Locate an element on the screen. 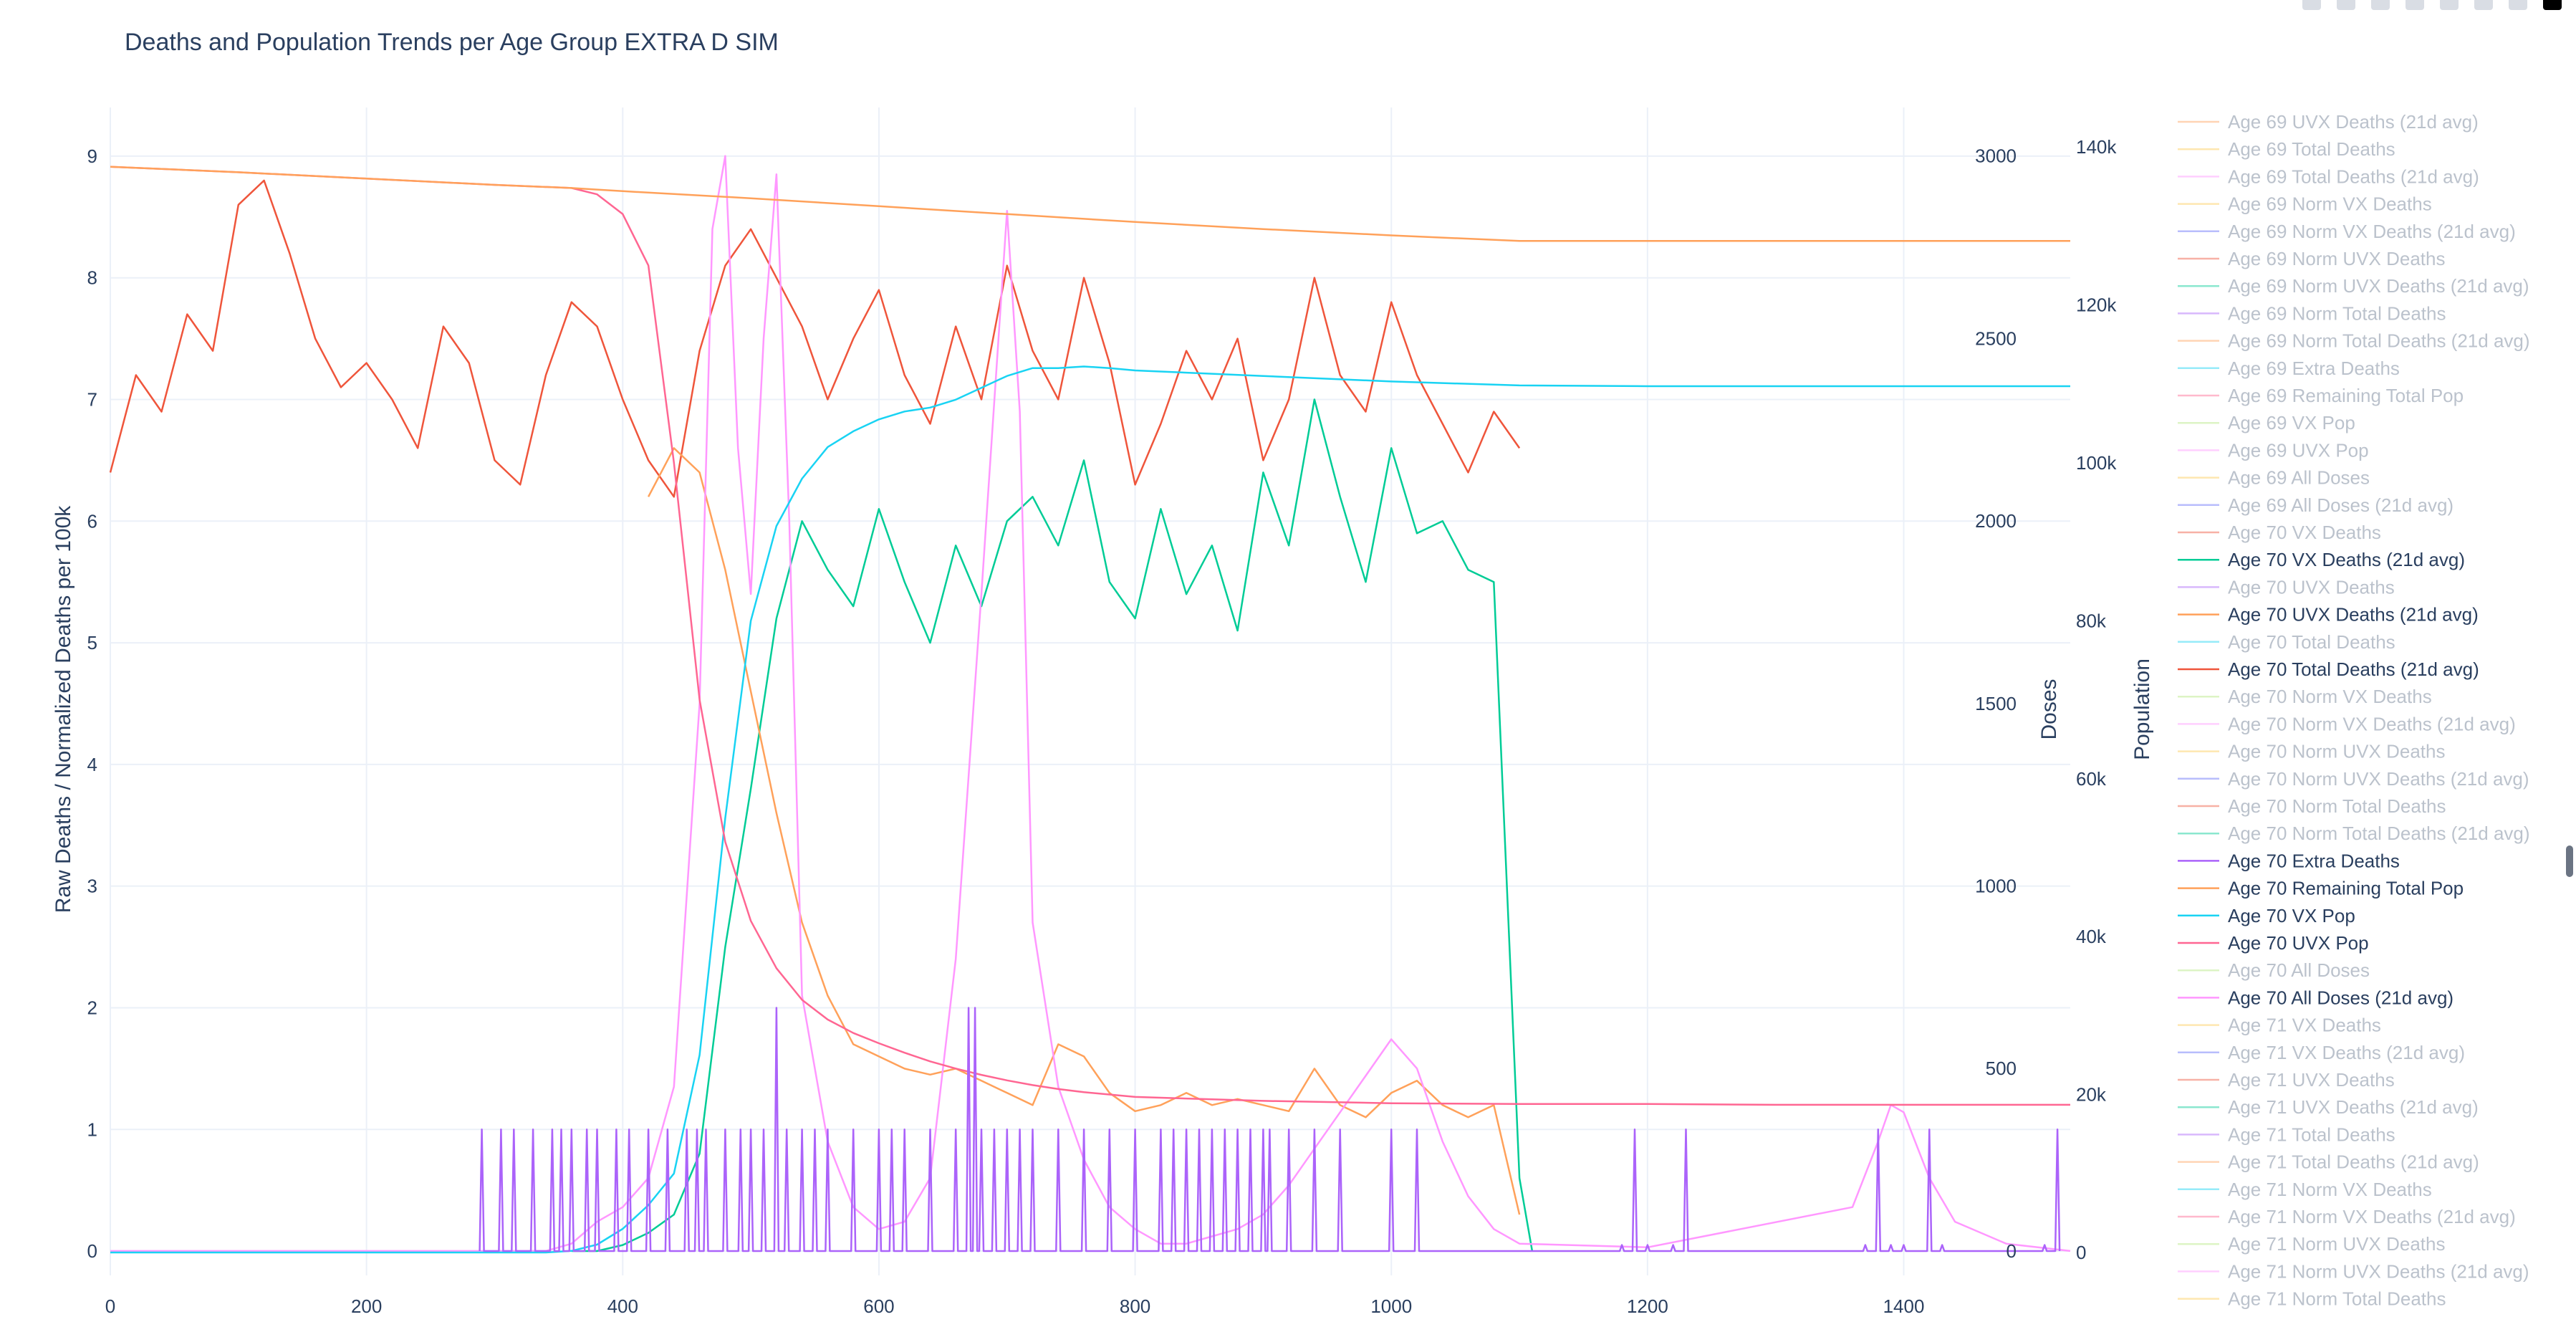 This screenshot has width=2576, height=1327. legend-item: Age 70 UVX Deaths is located at coordinates (2286, 587).